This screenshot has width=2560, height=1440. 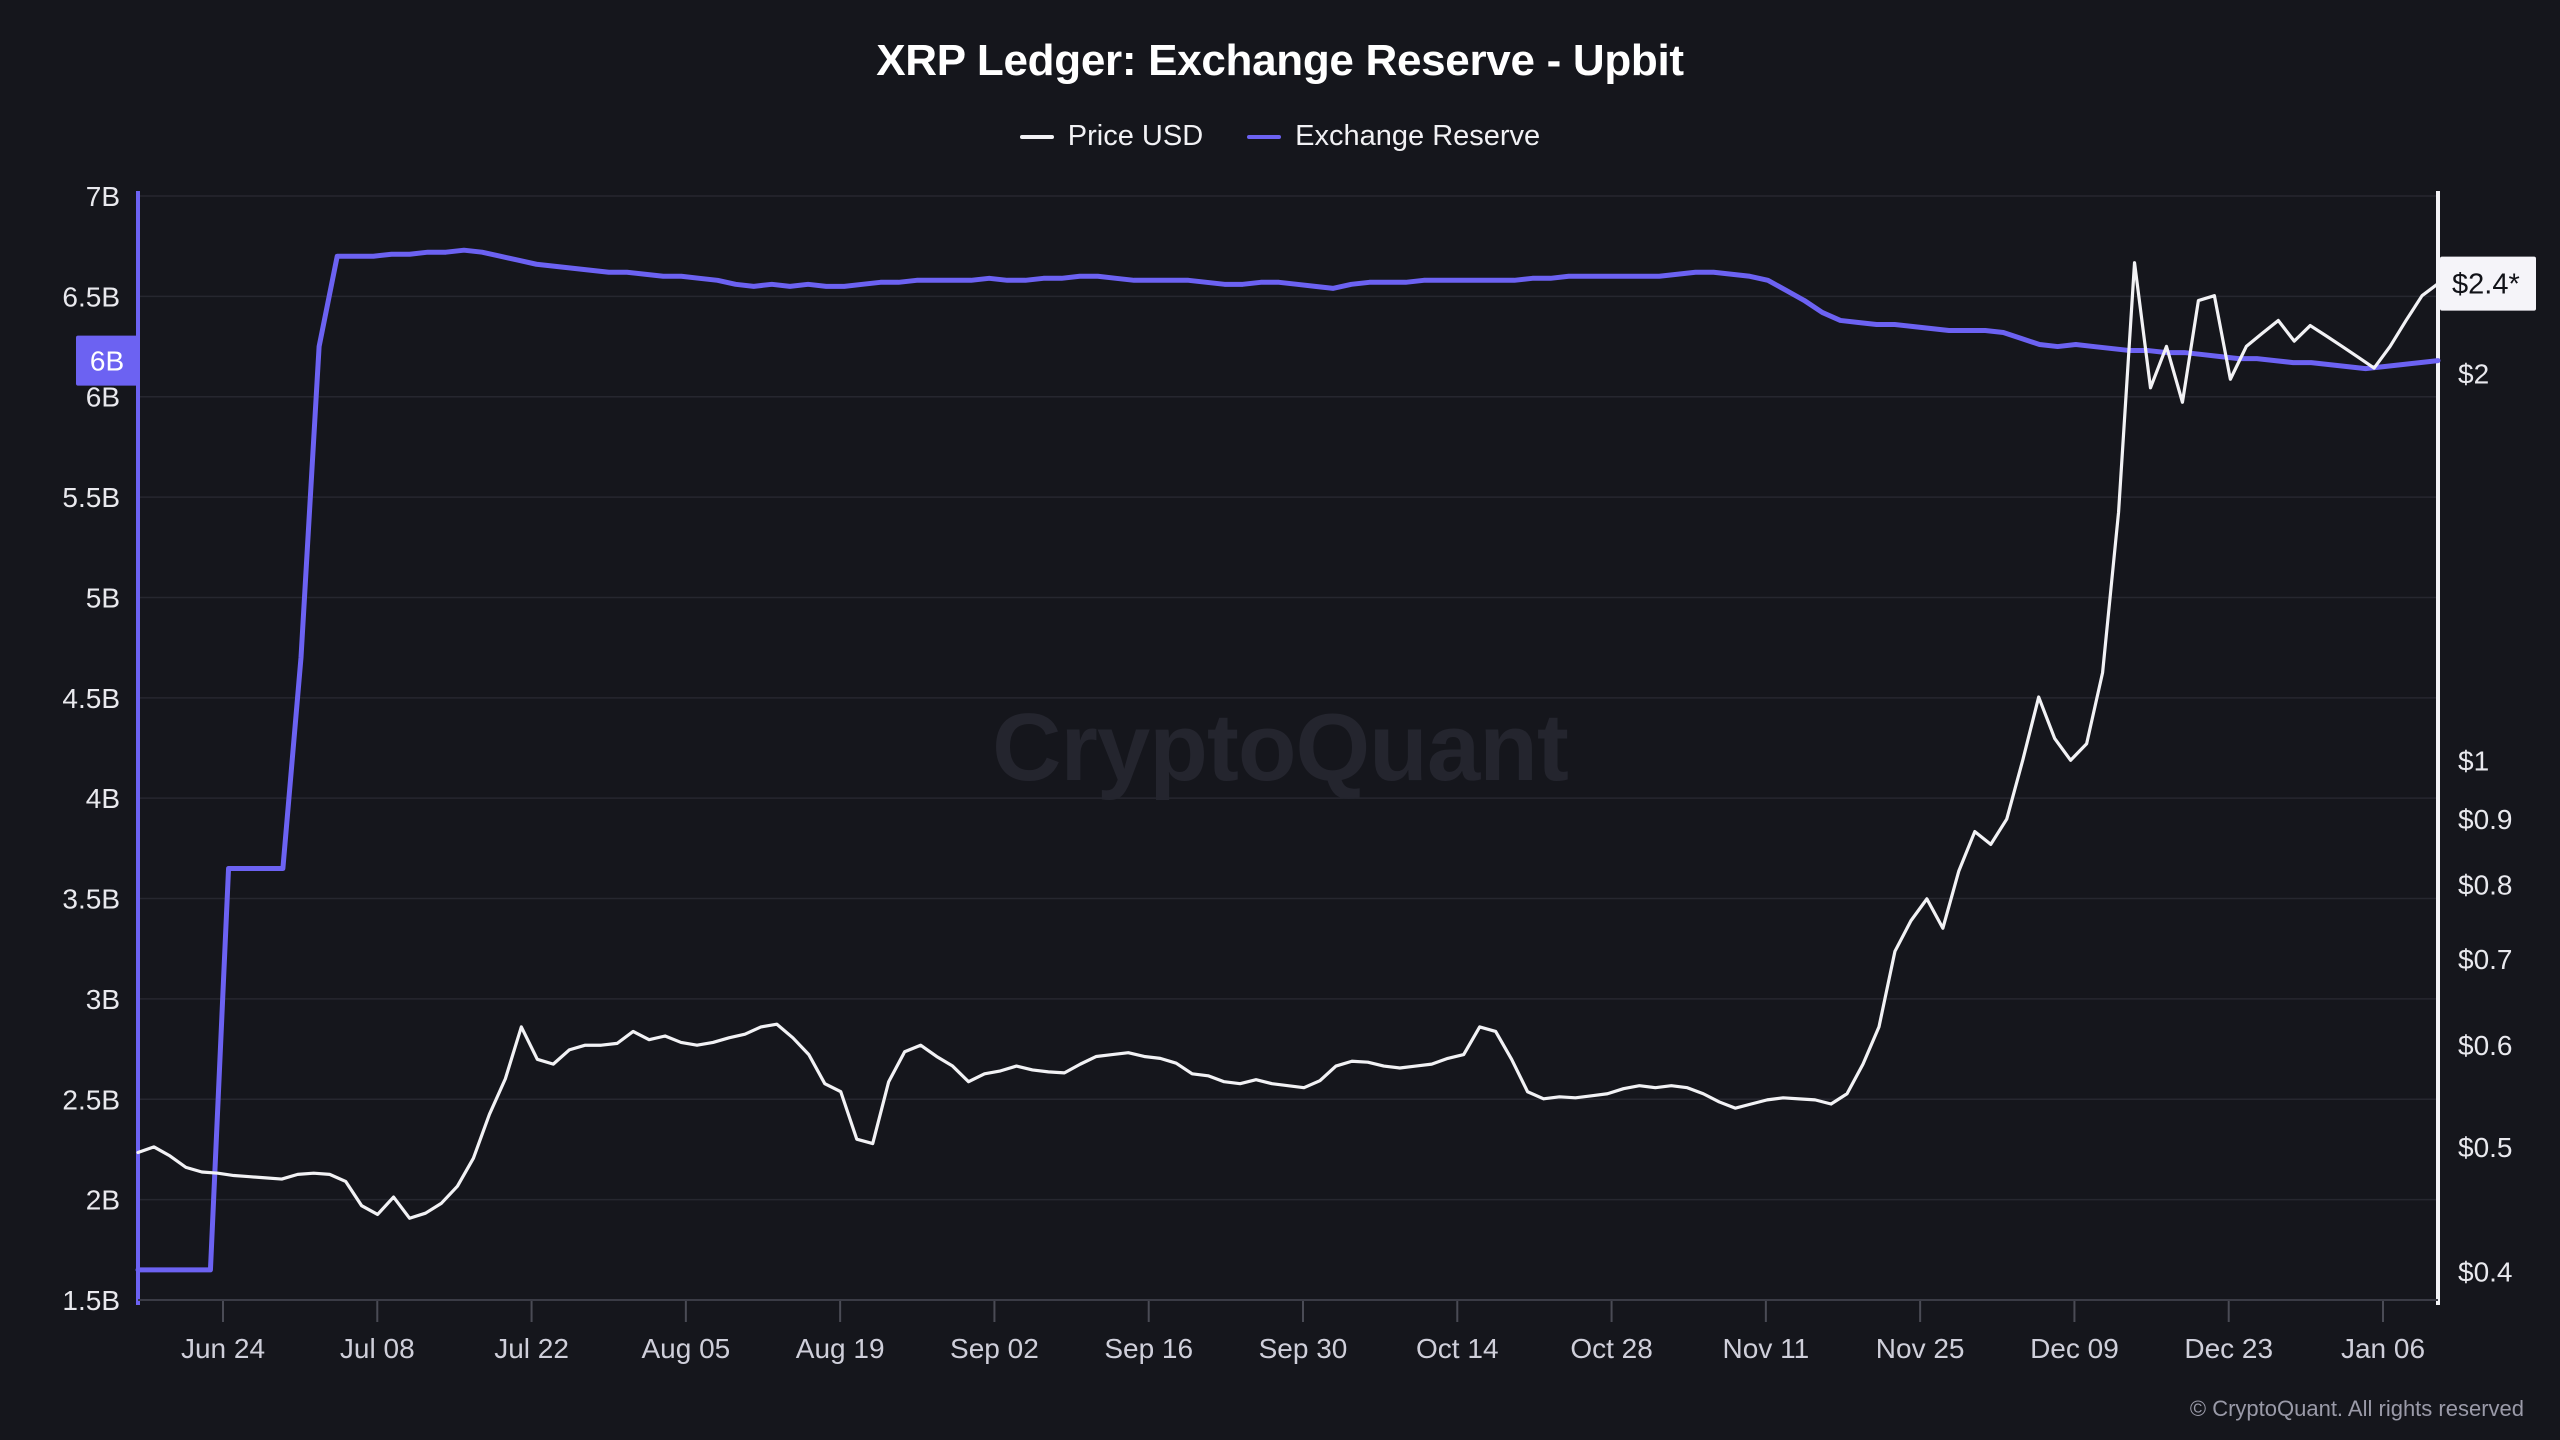 I want to click on legend-item-exchange-reserve: Exchange Reserve, so click(x=1393, y=136).